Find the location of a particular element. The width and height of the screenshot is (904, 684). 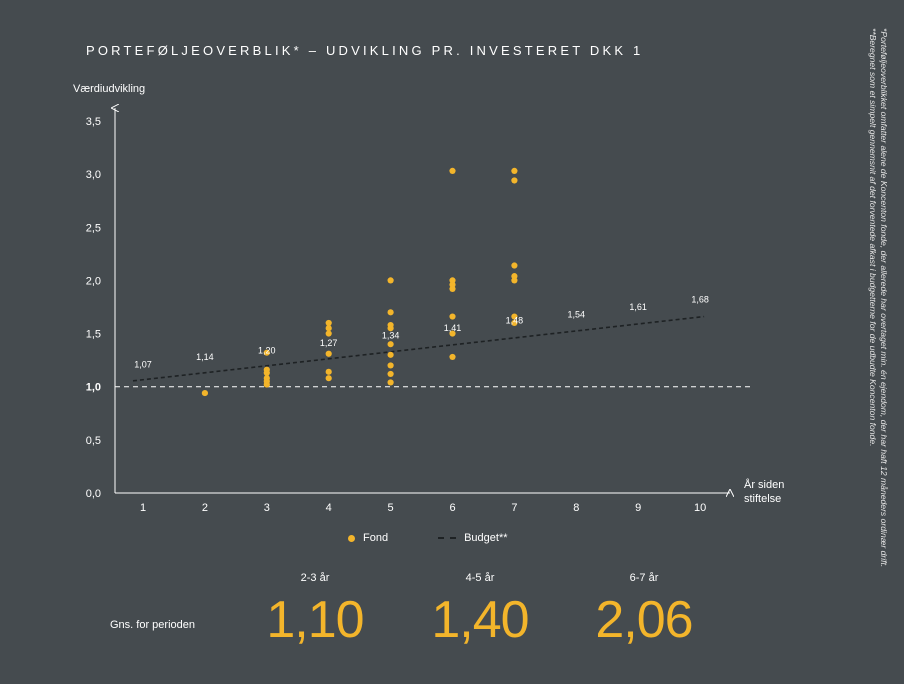

legend-budget-marker is located at coordinates (447, 538).